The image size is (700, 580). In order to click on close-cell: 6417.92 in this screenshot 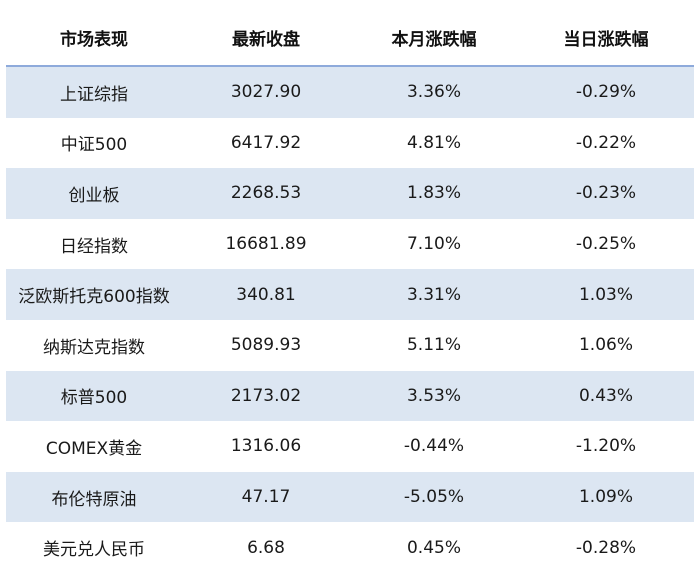, I will do `click(266, 143)`.